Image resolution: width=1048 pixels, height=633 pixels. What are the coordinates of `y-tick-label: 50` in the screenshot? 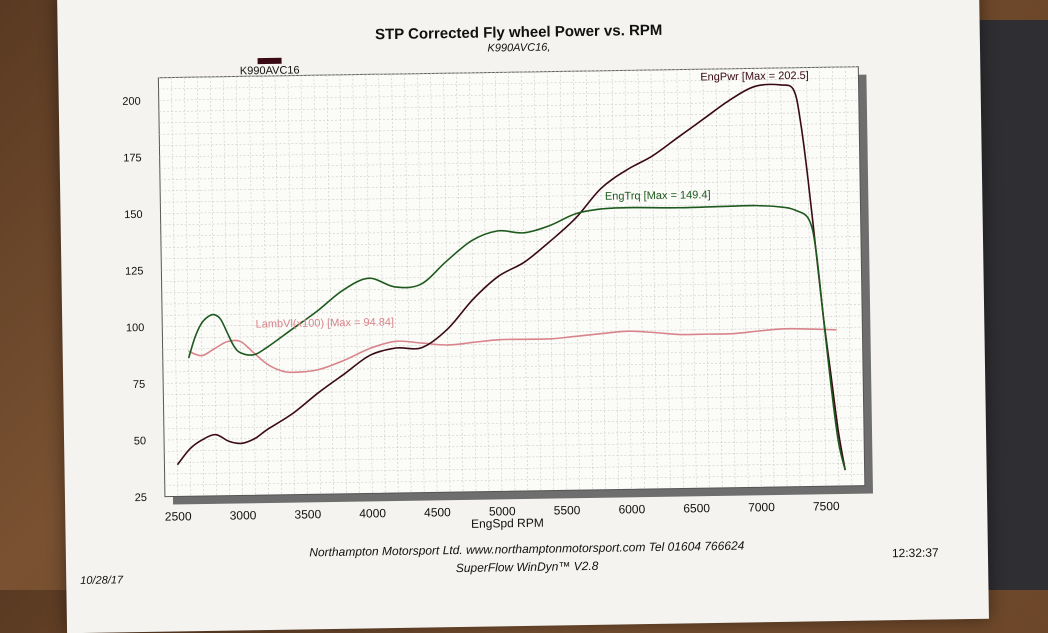 It's located at (140, 441).